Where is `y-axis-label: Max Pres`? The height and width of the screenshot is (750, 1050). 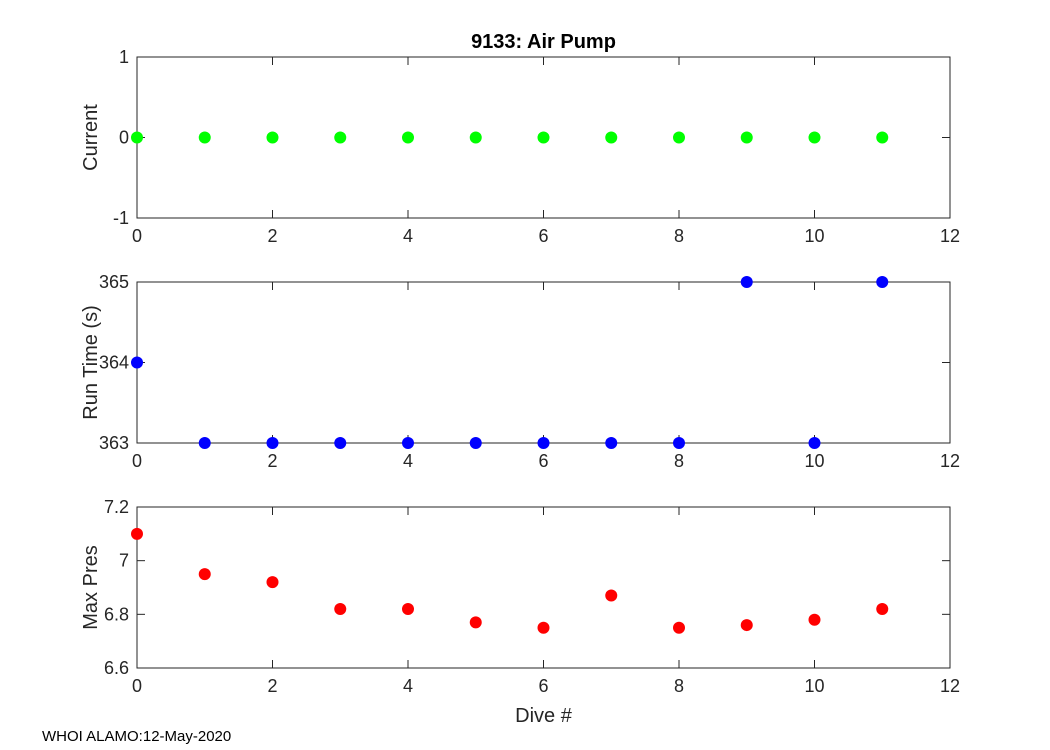 y-axis-label: Max Pres is located at coordinates (91, 587).